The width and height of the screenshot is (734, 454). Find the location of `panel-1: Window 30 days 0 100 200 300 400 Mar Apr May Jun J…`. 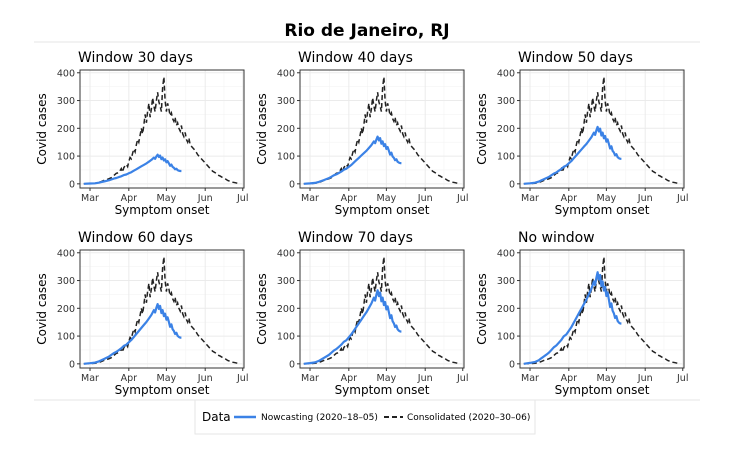

panel-1: Window 30 days 0 100 200 300 400 Mar Apr May Jun J… is located at coordinates (141, 133).